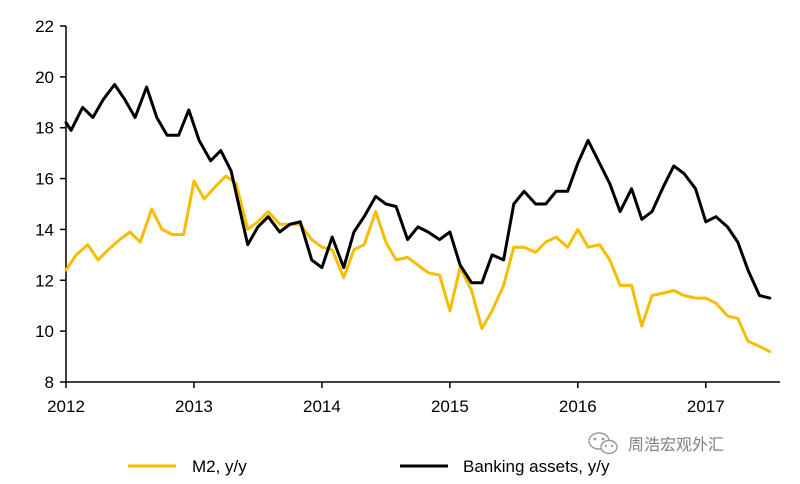  Describe the element at coordinates (536, 466) in the screenshot. I see `legend-label-banking-assets: Banking assets, y/y` at that location.